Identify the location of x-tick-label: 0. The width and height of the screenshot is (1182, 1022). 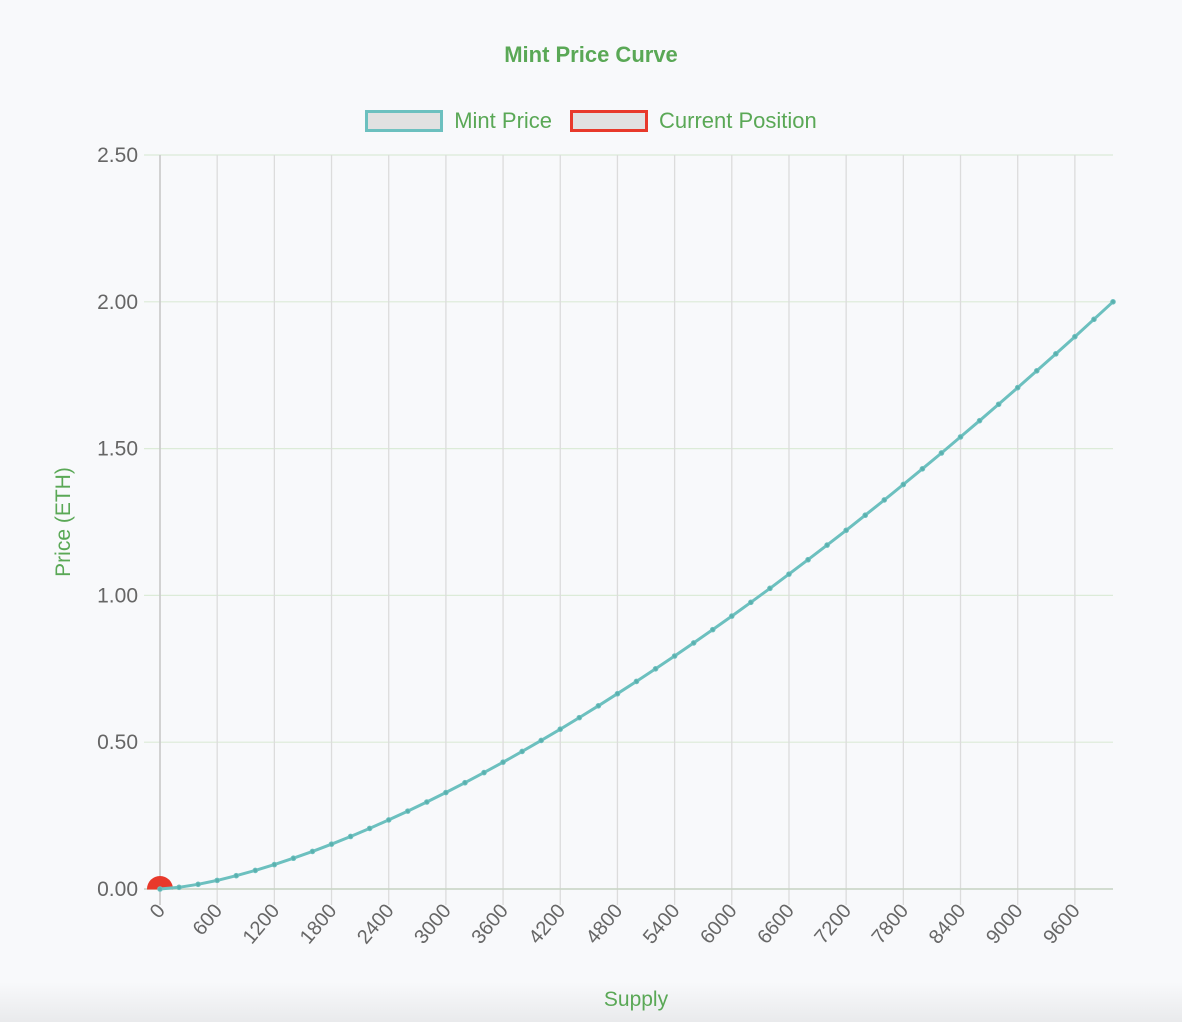
(158, 911).